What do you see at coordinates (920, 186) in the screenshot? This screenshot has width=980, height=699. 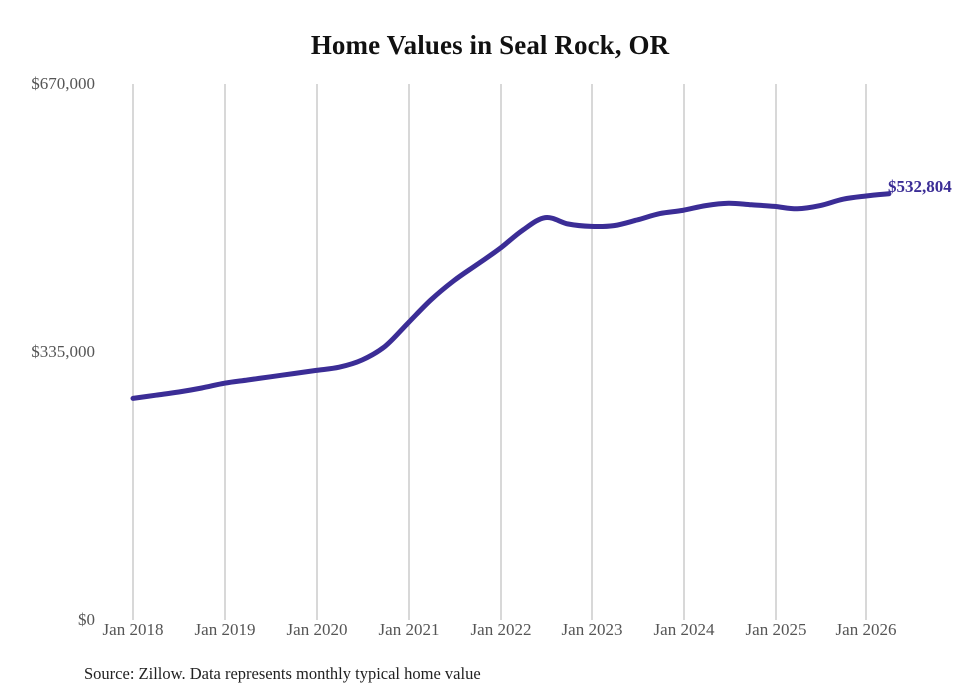 I see `end-value-annotation: $532,804` at bounding box center [920, 186].